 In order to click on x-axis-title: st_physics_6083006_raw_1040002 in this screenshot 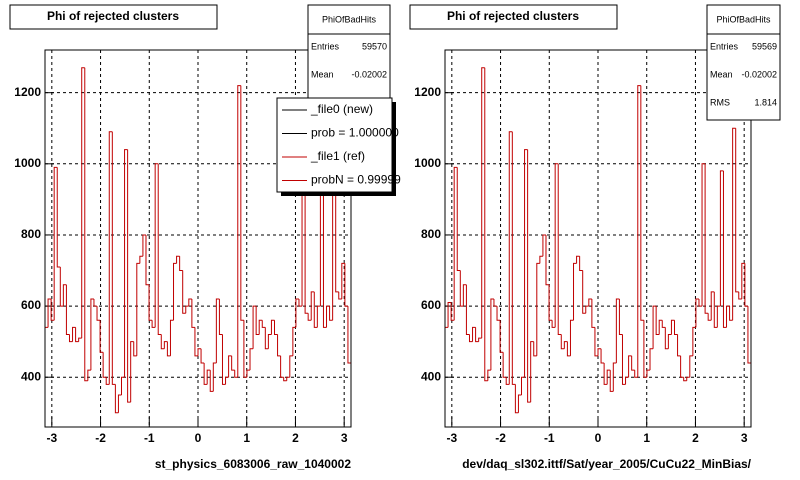, I will do `click(253, 464)`.